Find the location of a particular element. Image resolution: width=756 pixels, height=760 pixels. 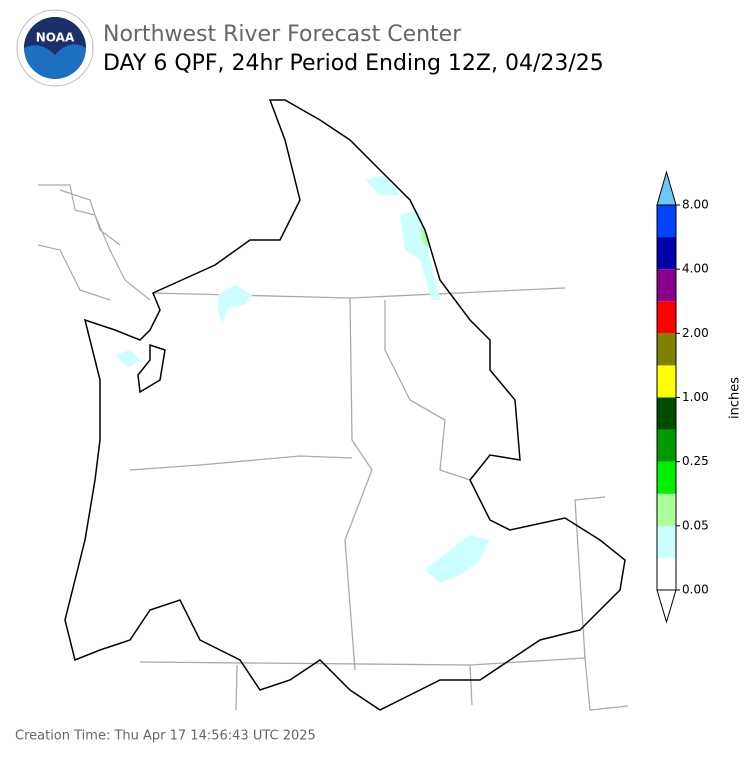

colorbar-tick-label: 2.00 is located at coordinates (695, 333).